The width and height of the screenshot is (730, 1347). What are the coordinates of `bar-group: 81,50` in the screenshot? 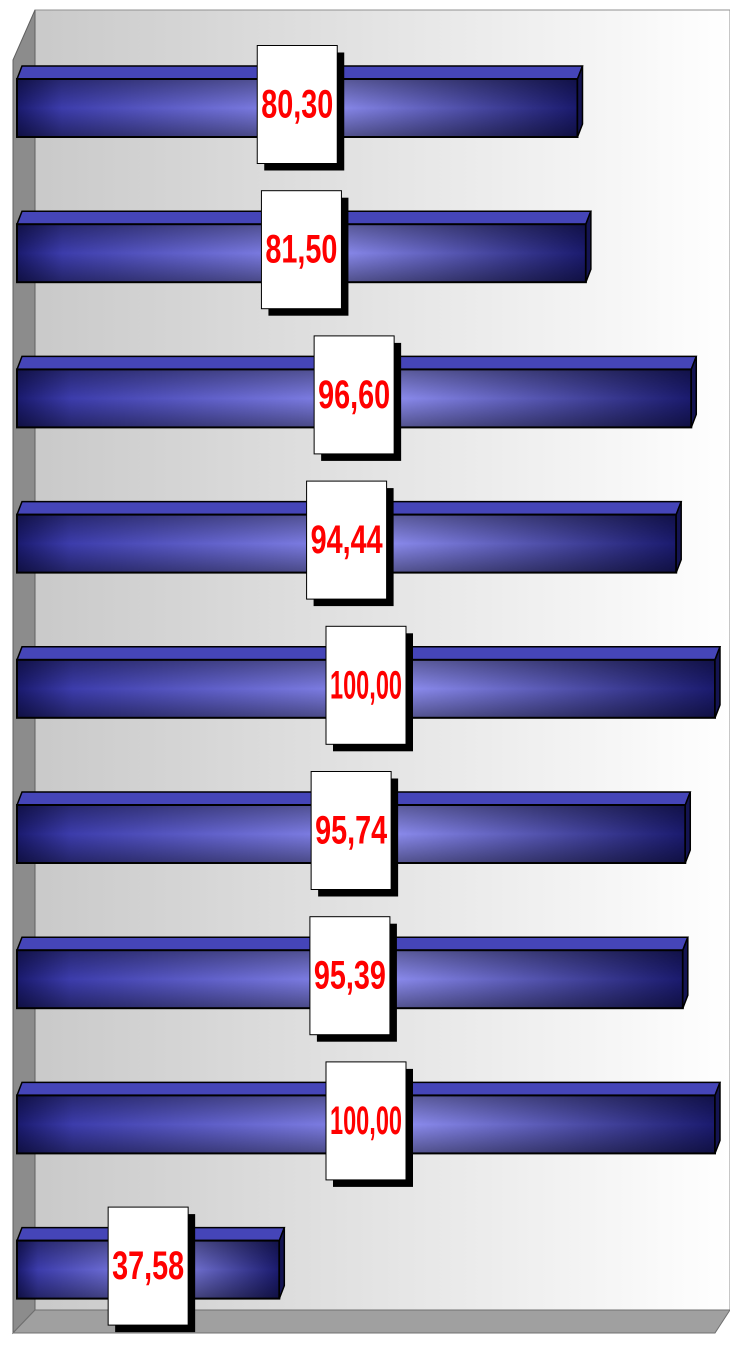 It's located at (303, 253).